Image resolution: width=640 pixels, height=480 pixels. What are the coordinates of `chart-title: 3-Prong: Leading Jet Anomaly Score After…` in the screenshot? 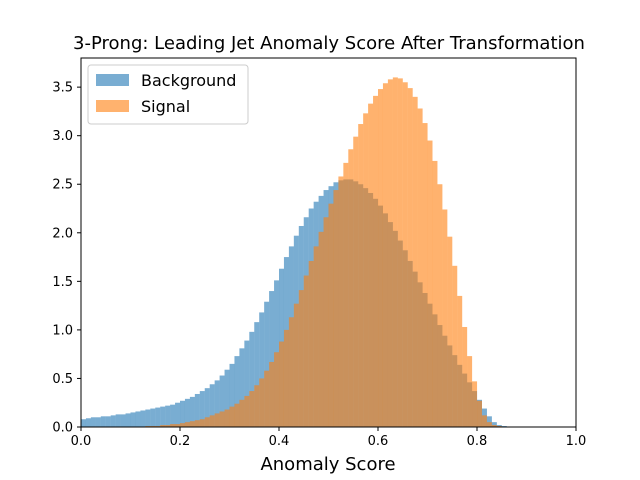 It's located at (329, 43).